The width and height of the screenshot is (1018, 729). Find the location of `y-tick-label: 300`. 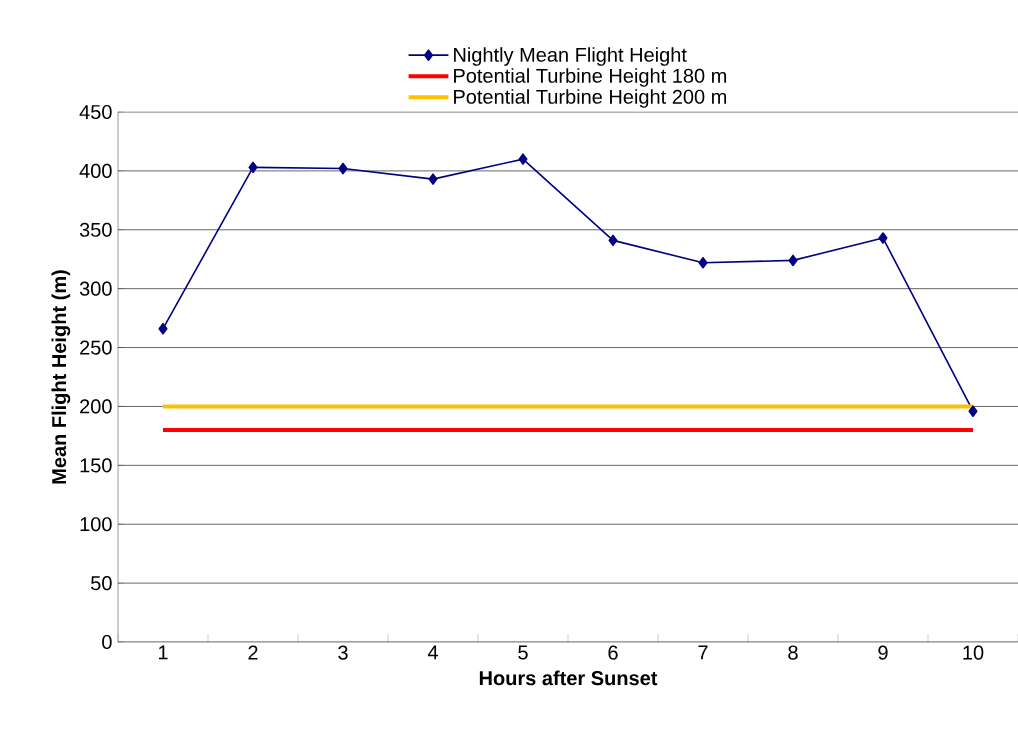

y-tick-label: 300 is located at coordinates (95, 288).